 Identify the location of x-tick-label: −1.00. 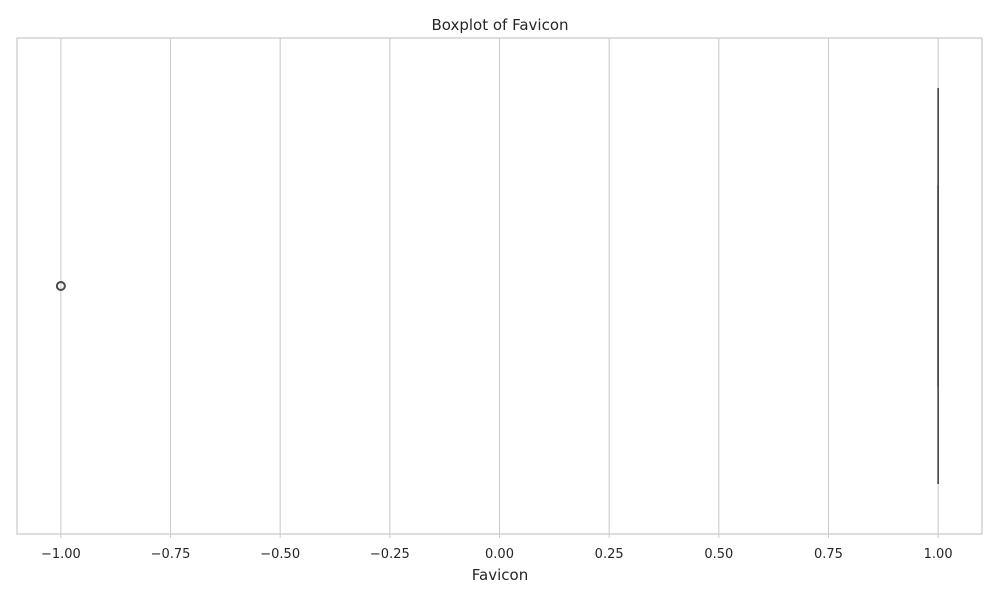
(61, 554).